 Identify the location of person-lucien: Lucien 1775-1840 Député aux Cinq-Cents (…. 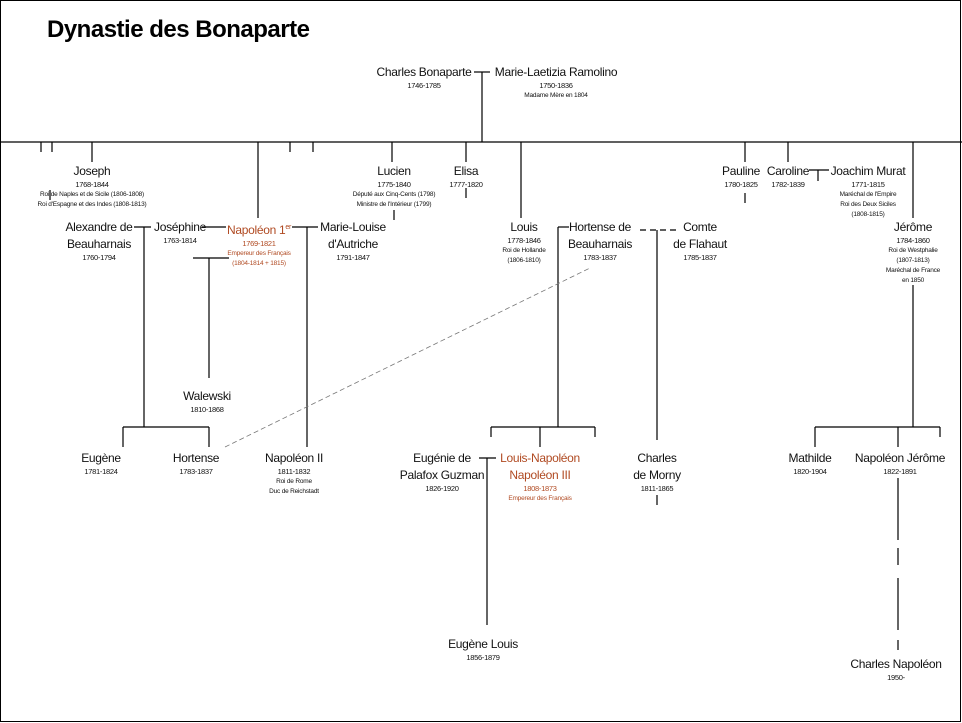
(394, 186).